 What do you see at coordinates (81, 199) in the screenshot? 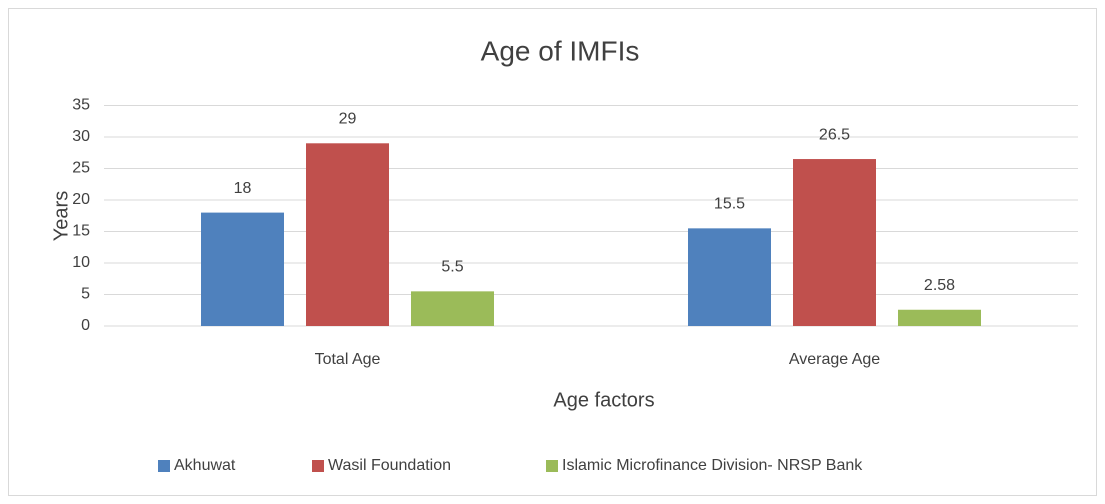
I see `y-tick-label: 20` at bounding box center [81, 199].